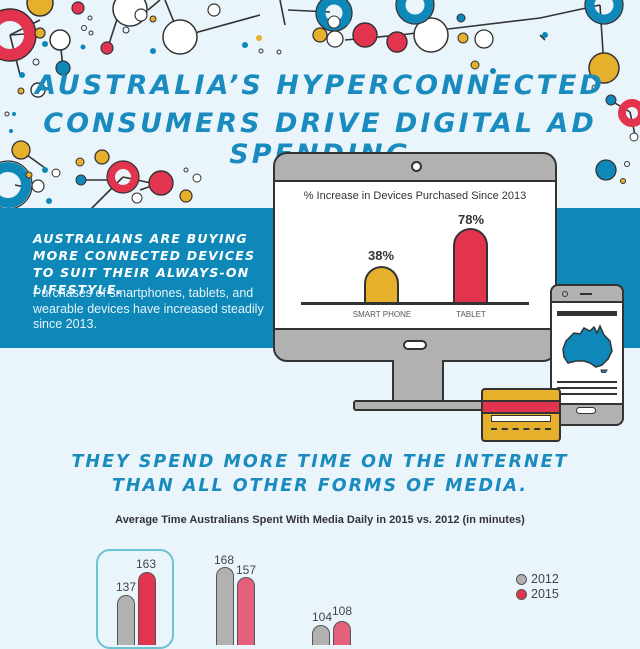 Image resolution: width=640 pixels, height=649 pixels. What do you see at coordinates (587, 348) in the screenshot?
I see `australia-map-icon` at bounding box center [587, 348].